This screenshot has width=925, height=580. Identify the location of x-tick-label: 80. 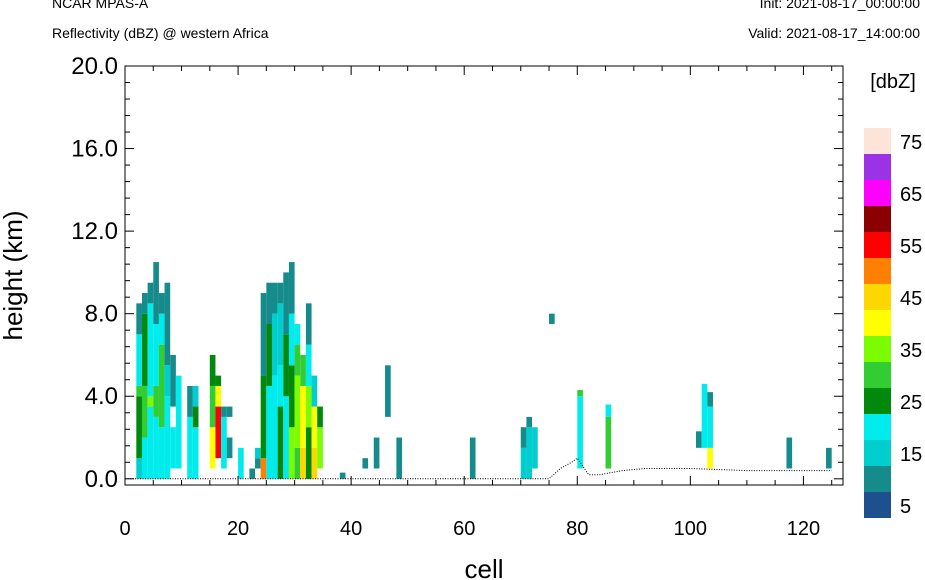
(577, 529).